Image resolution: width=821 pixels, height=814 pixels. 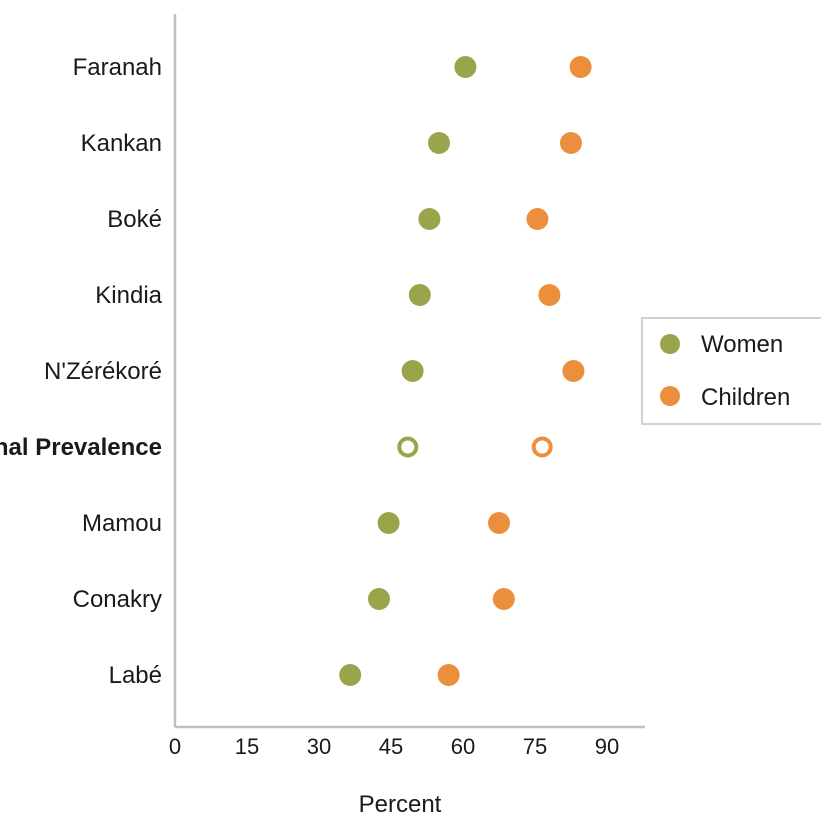 What do you see at coordinates (731, 371) in the screenshot?
I see `legend: Women Children` at bounding box center [731, 371].